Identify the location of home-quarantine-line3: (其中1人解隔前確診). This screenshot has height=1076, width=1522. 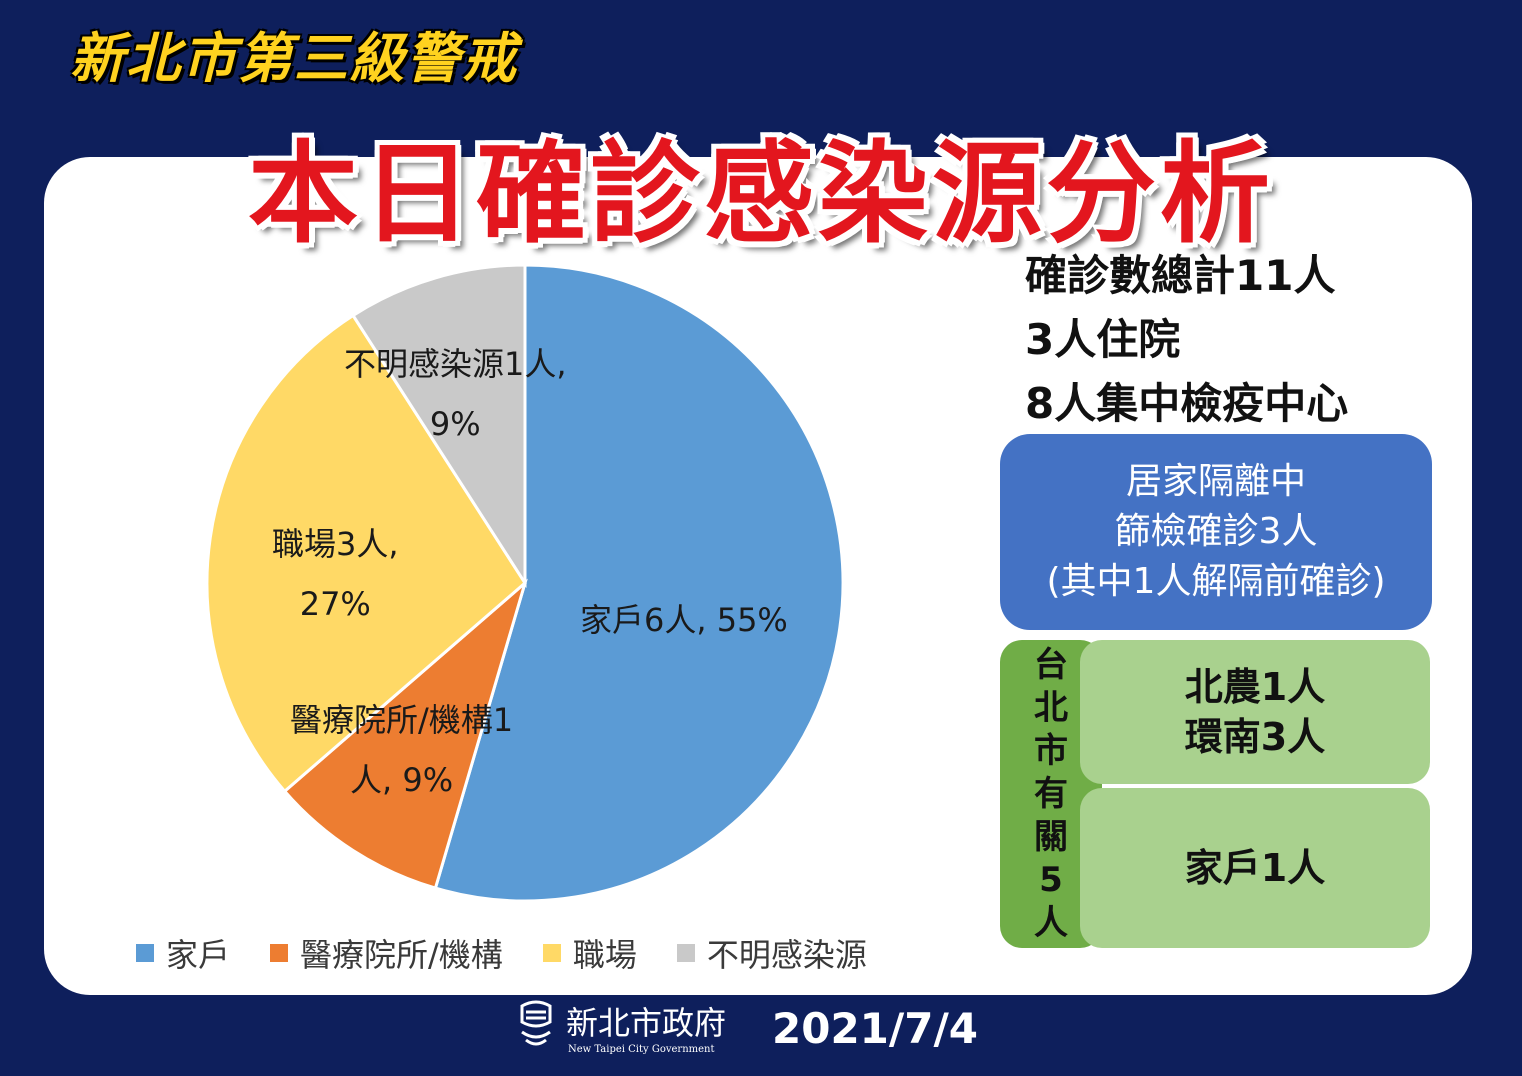
(1216, 581).